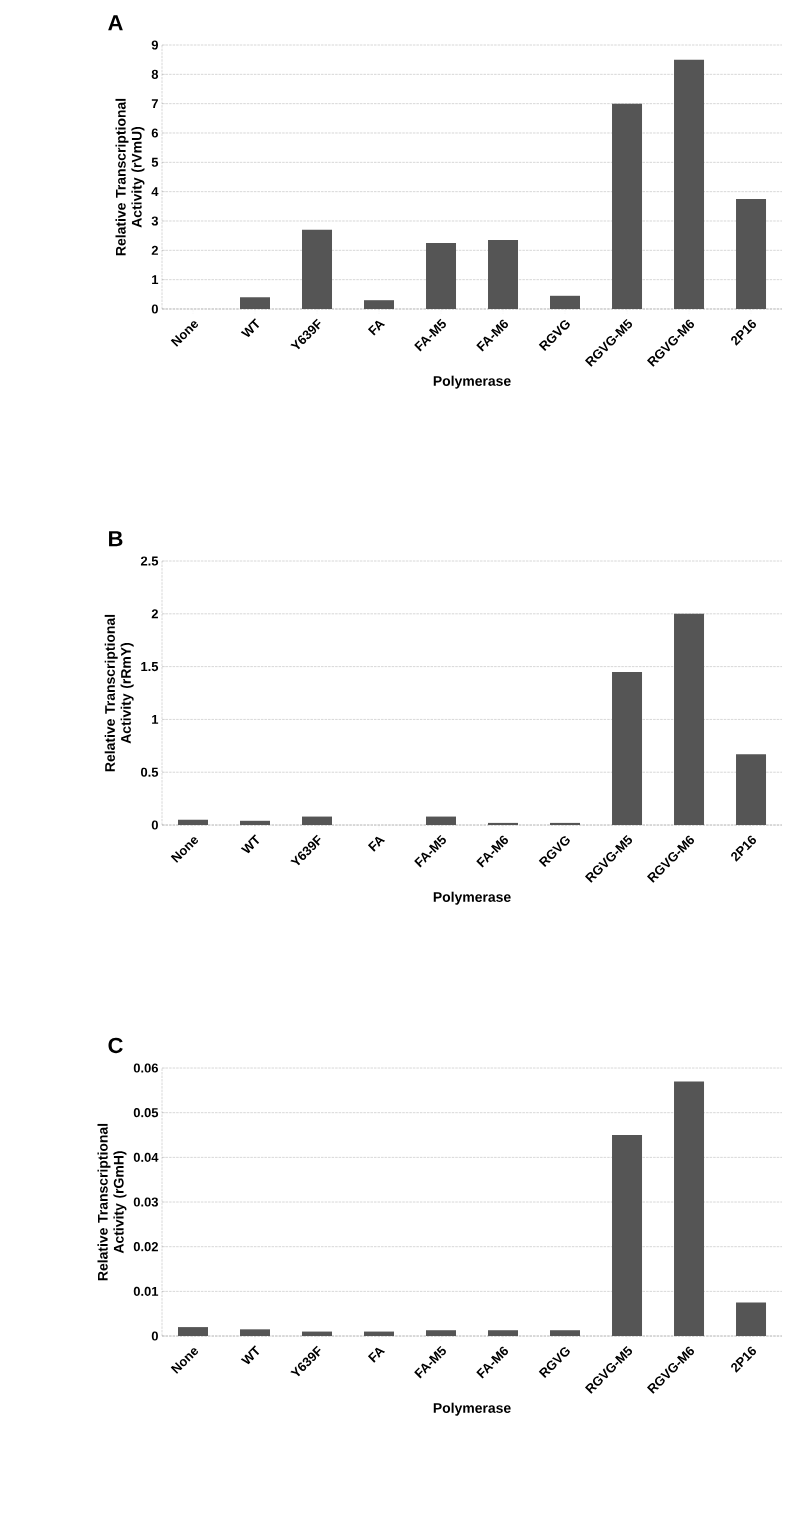 The image size is (796, 1518). Describe the element at coordinates (115, 23) in the screenshot. I see `chart-title: A` at that location.